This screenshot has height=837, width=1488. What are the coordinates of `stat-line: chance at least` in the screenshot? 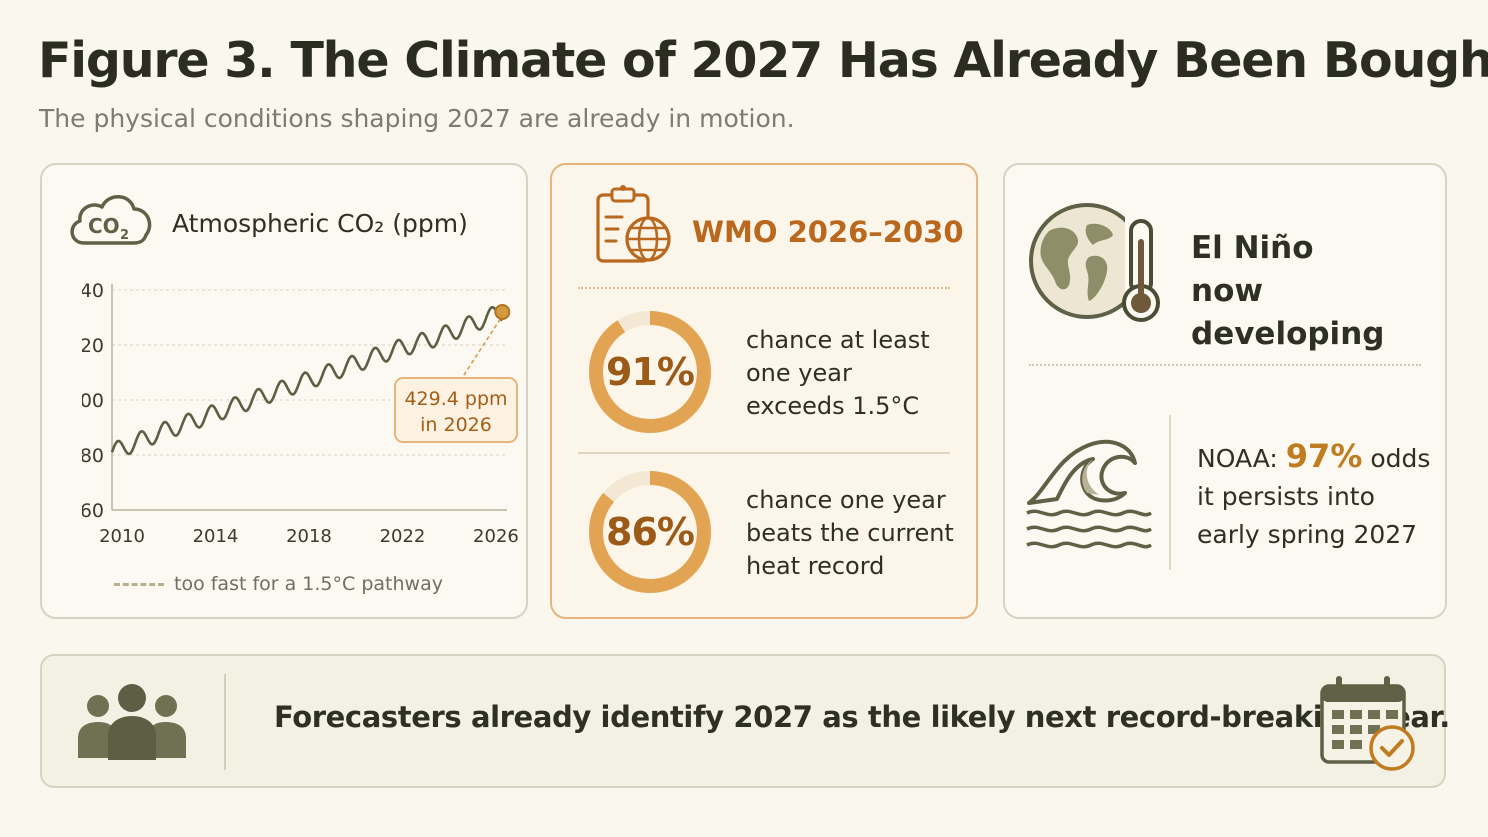 It's located at (838, 340).